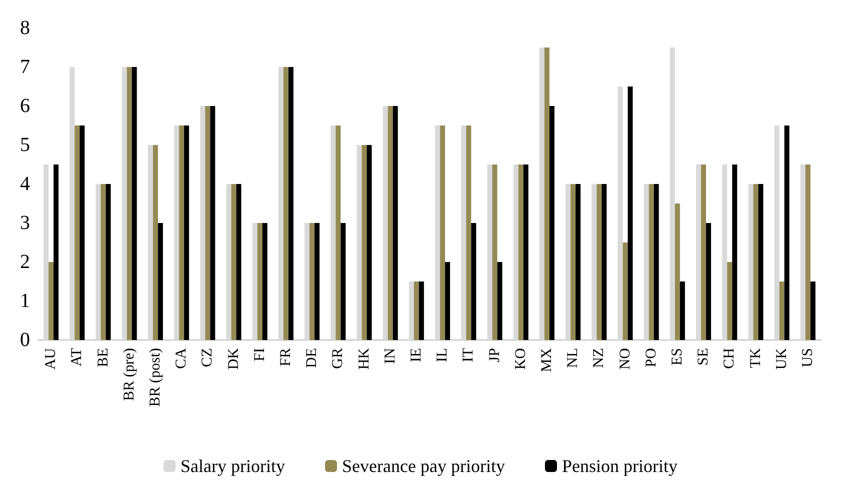 The width and height of the screenshot is (841, 488). Describe the element at coordinates (677, 357) in the screenshot. I see `x-tick-label: ES` at that location.